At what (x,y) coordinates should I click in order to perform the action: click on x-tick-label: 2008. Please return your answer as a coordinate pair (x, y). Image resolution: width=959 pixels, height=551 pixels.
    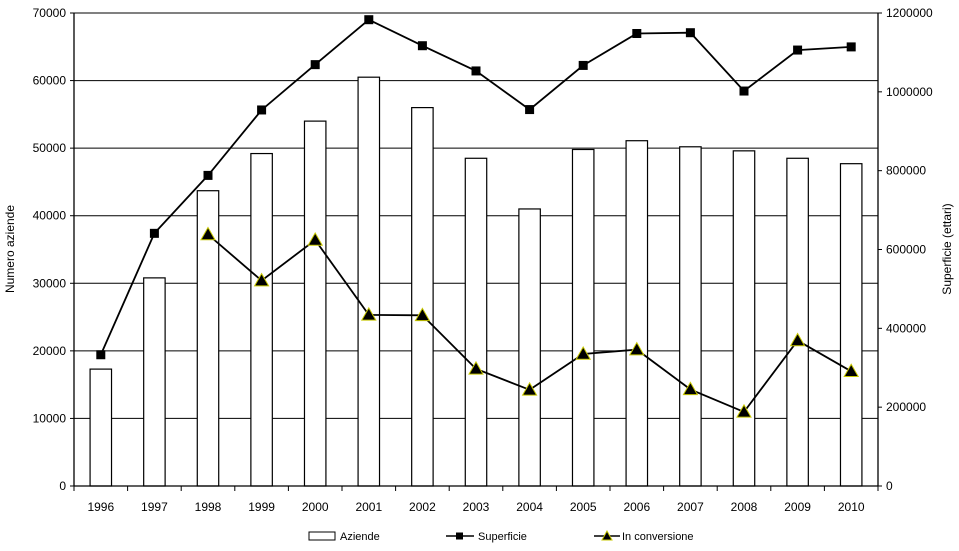
    Looking at the image, I should click on (744, 507).